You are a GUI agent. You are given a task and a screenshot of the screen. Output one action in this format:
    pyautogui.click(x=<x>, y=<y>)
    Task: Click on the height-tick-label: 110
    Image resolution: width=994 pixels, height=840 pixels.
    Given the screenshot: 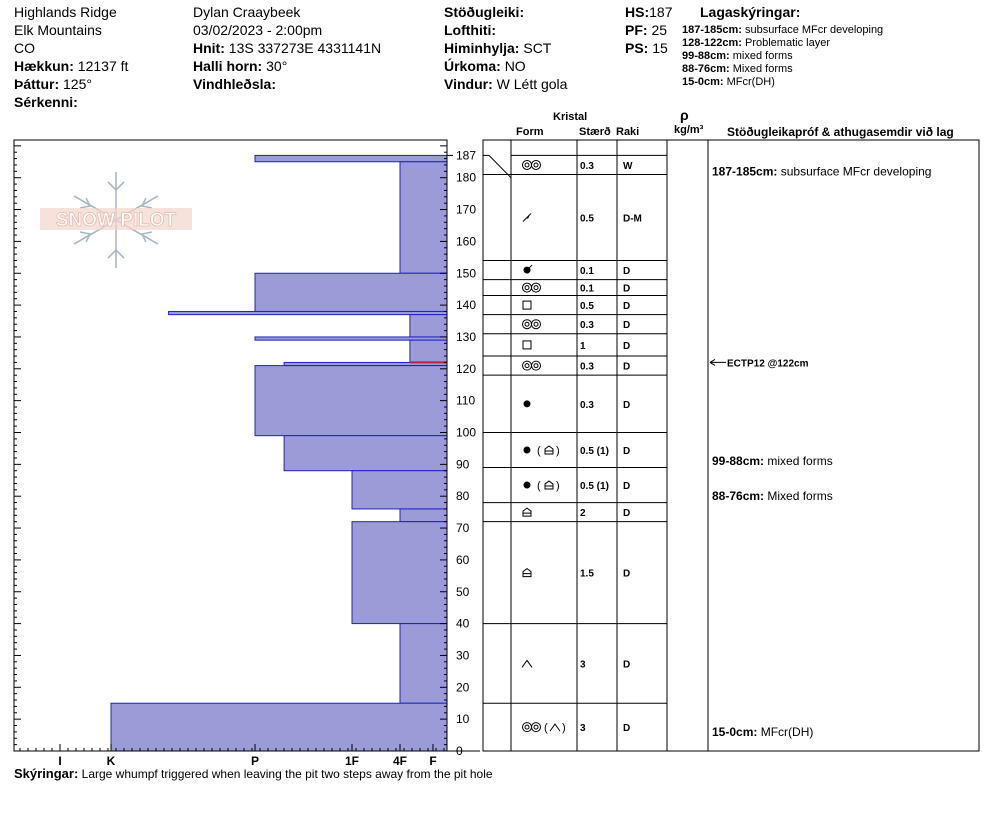 What is the action you would take?
    pyautogui.click(x=465, y=401)
    